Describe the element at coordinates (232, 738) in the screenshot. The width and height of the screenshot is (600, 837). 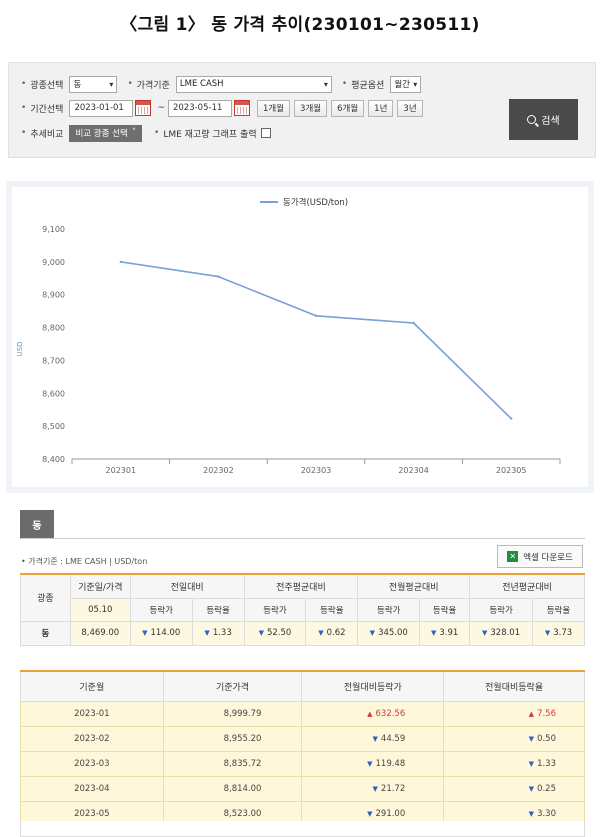
I see `price-cell: 8,955.20` at that location.